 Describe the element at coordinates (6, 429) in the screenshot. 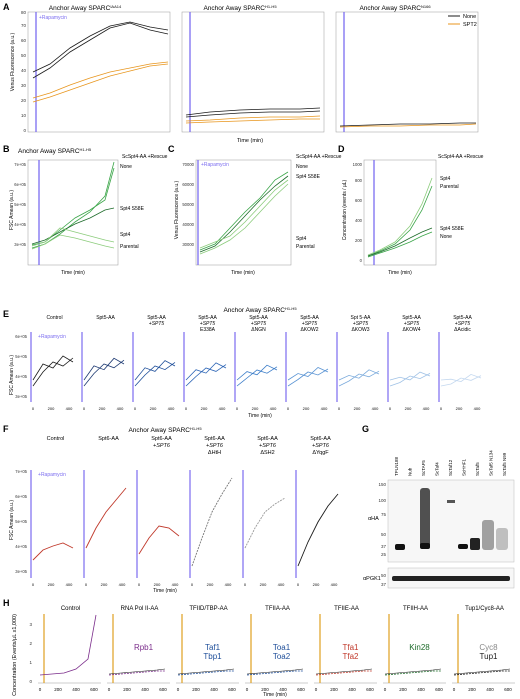

I see `panel-f-letter: F` at that location.